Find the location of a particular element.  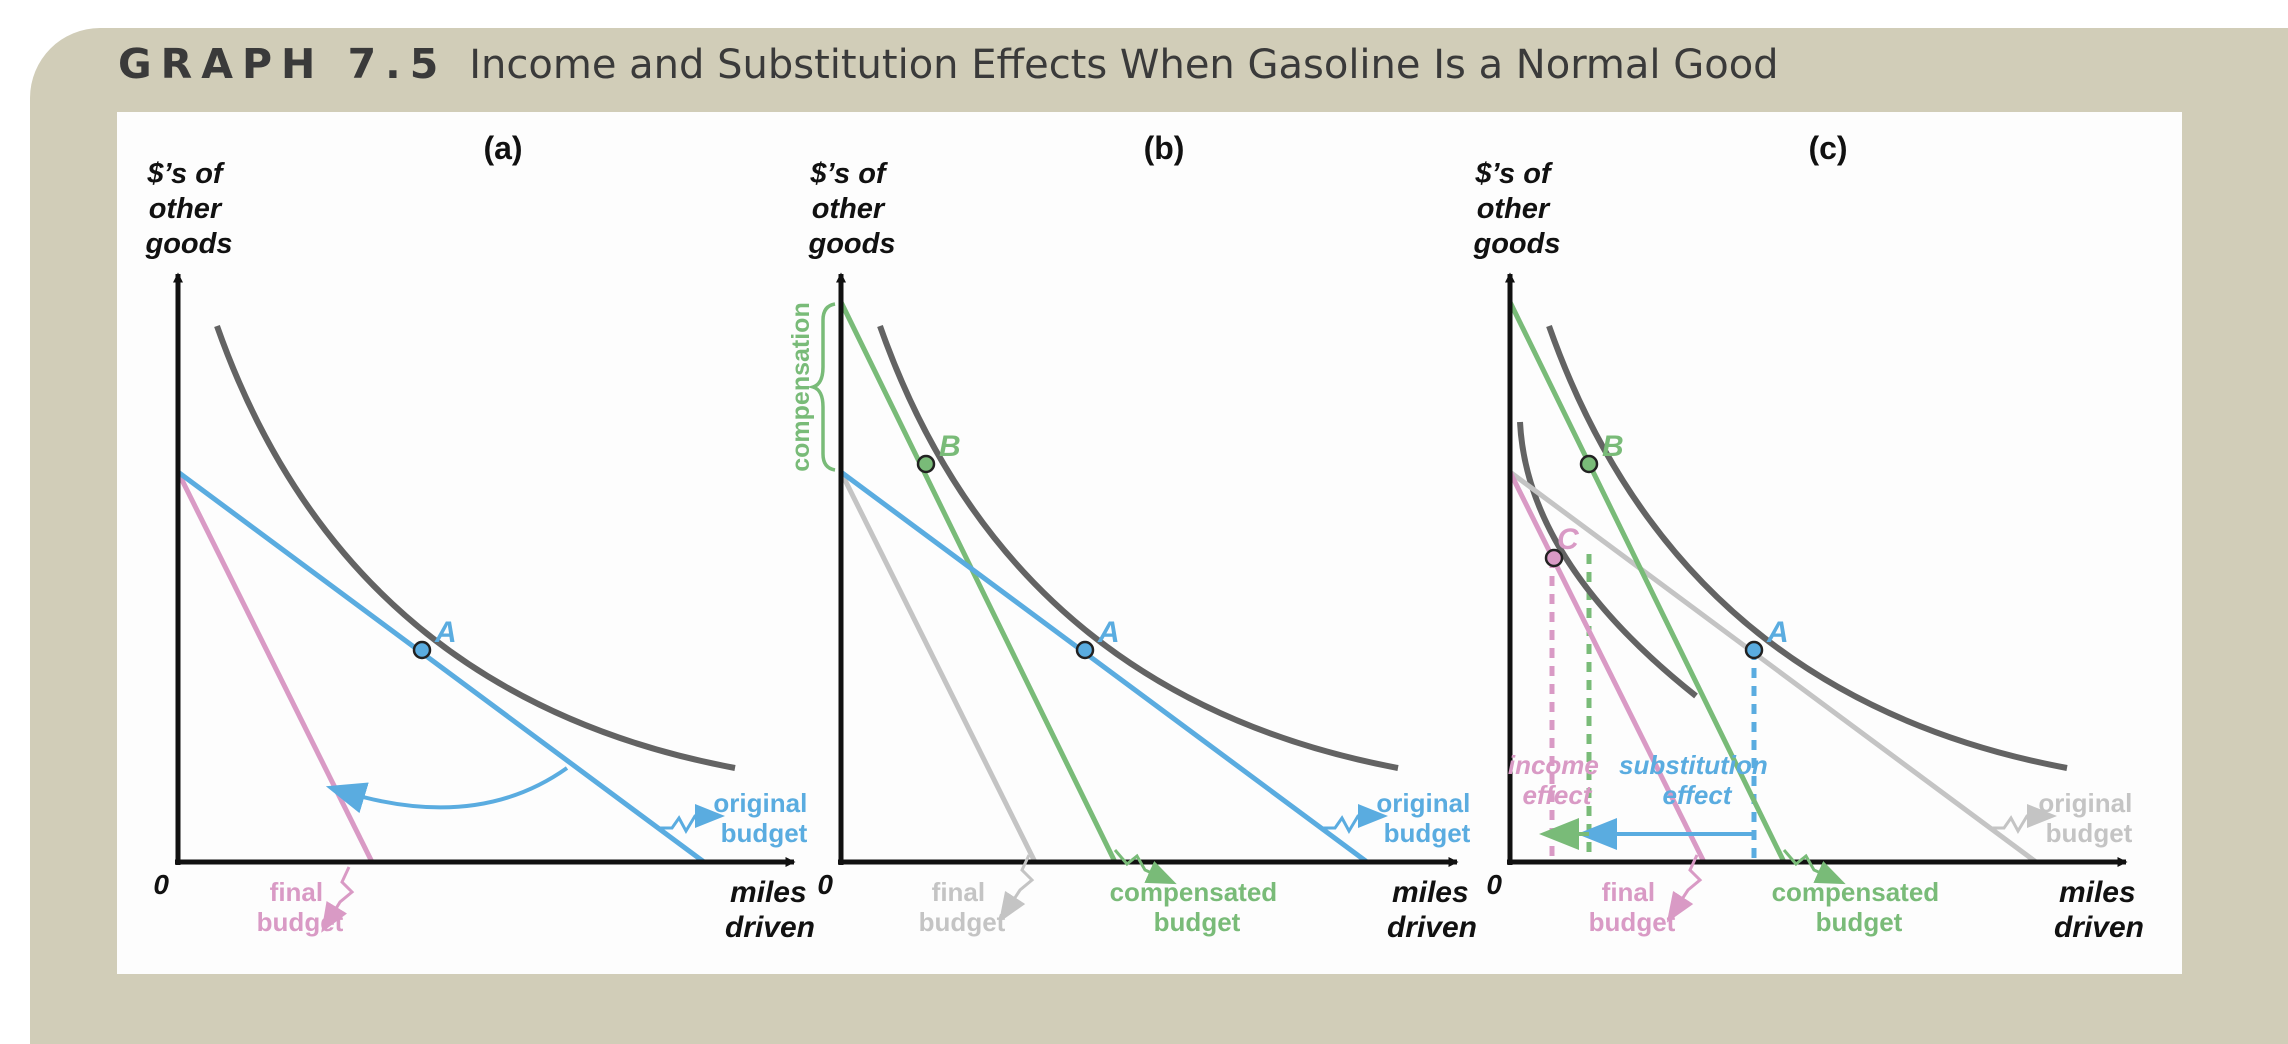

final-budget-pointer-b is located at coordinates (1016, 888).